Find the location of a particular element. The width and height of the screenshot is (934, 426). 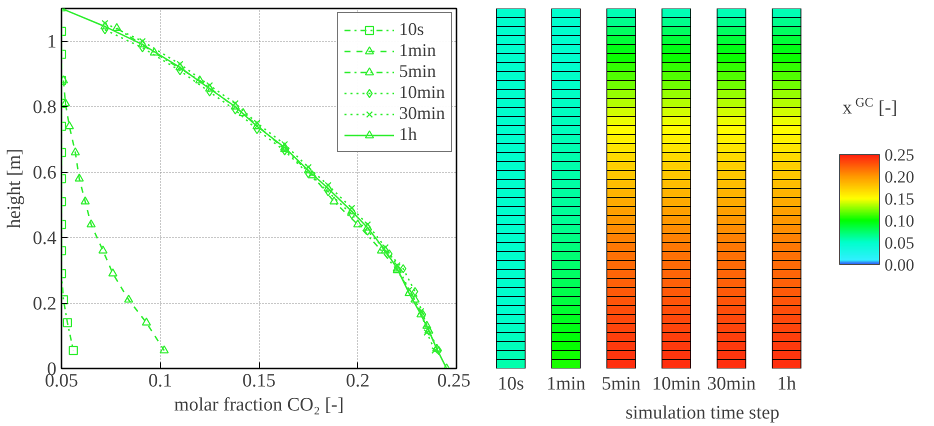

color-bar-label: 0.15 is located at coordinates (899, 199).